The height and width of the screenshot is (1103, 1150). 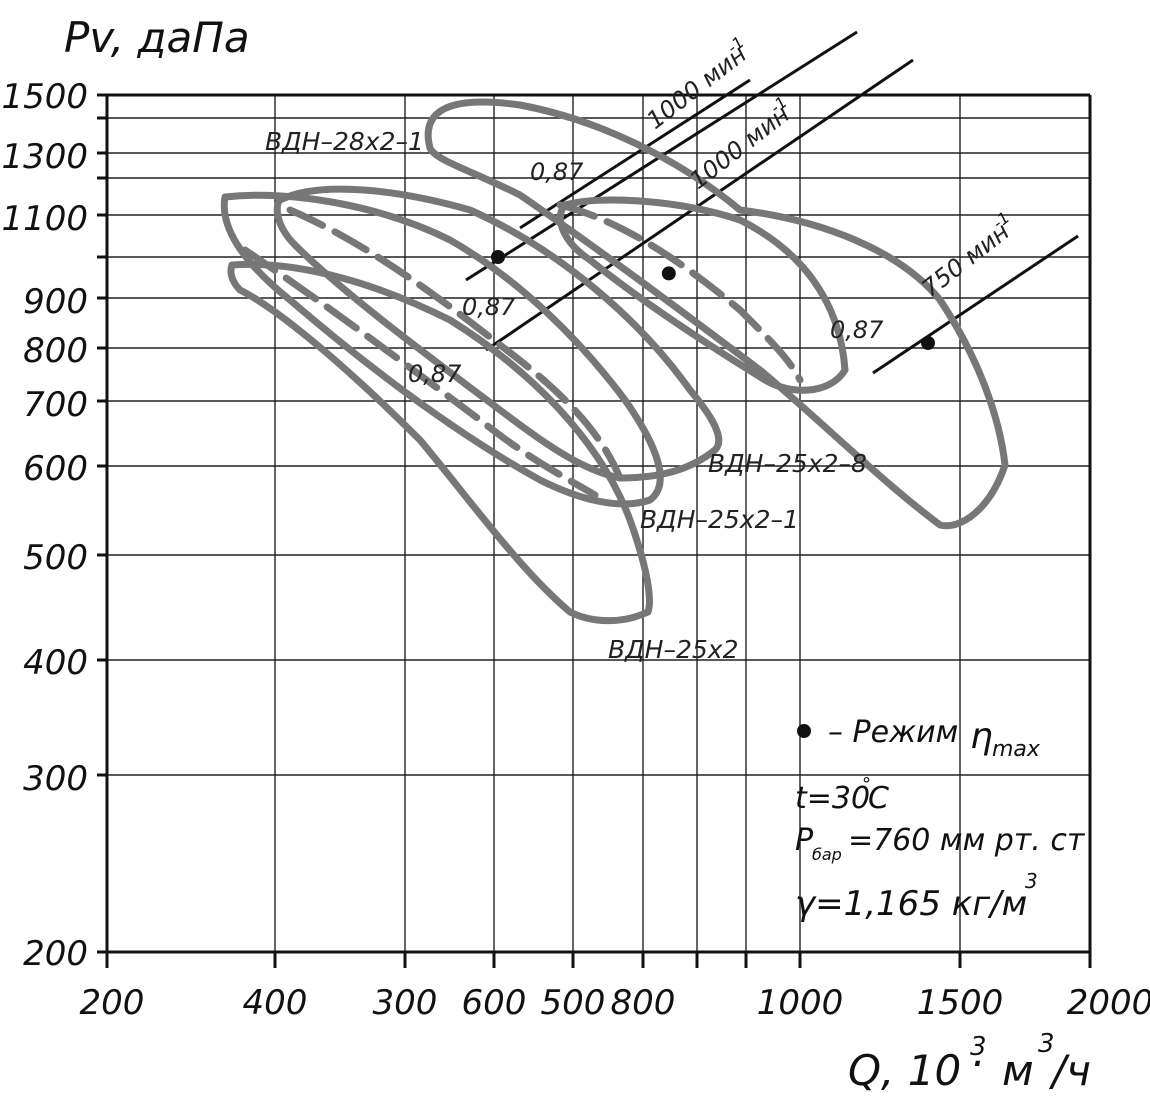 I want to click on note-pressure-value: =760 мм рт. ст, so click(x=967, y=840).